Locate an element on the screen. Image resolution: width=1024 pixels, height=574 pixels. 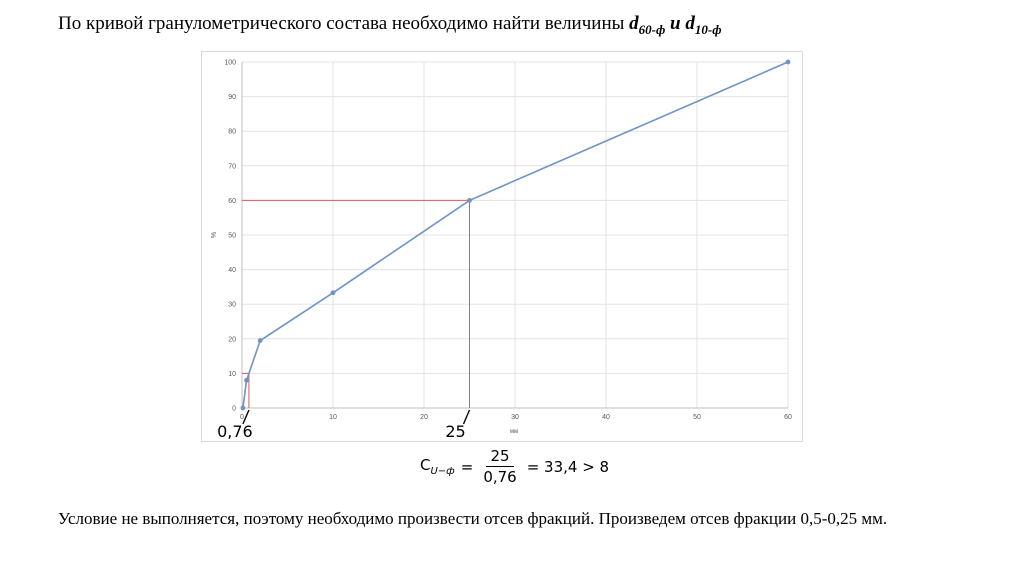
formula-numerator: 25 is located at coordinates (500, 456).